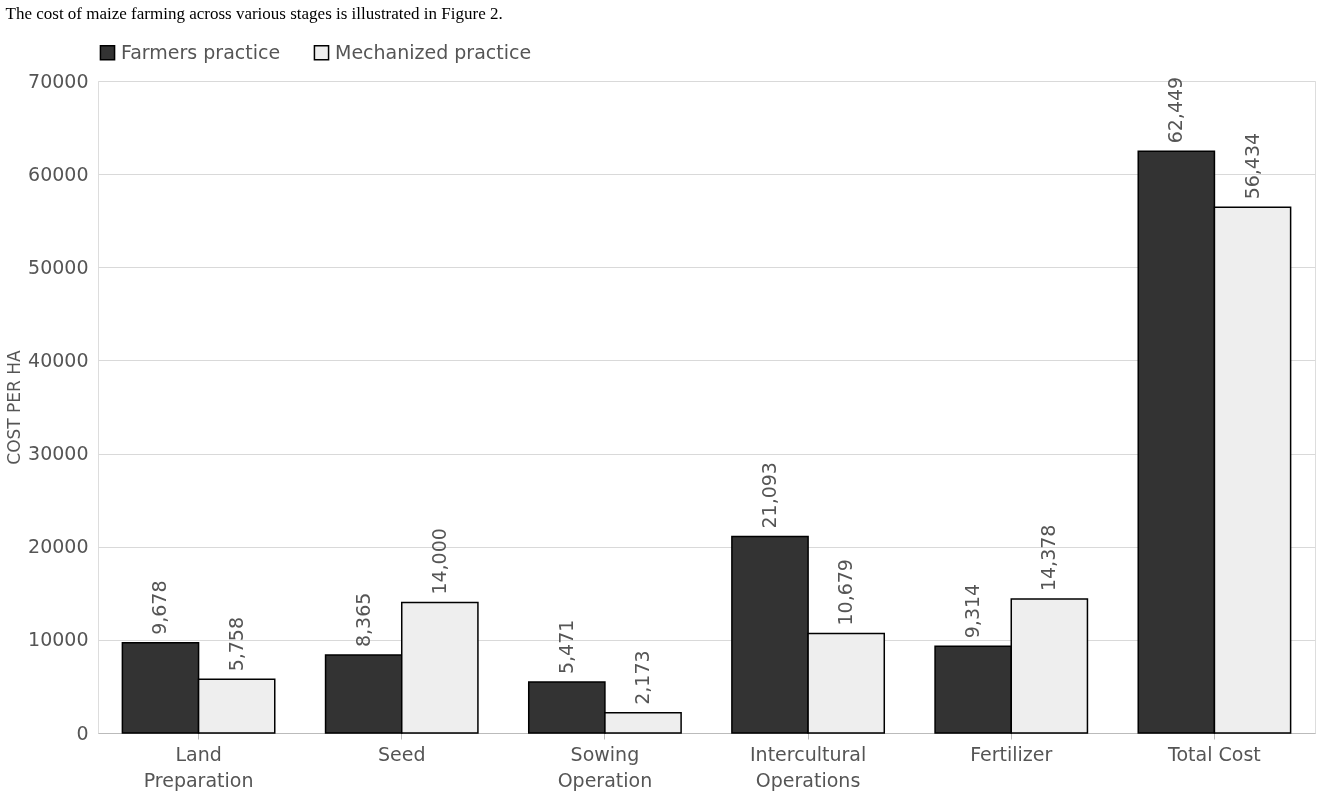  What do you see at coordinates (58, 546) in the screenshot?
I see `y-tick-label: 20000` at bounding box center [58, 546].